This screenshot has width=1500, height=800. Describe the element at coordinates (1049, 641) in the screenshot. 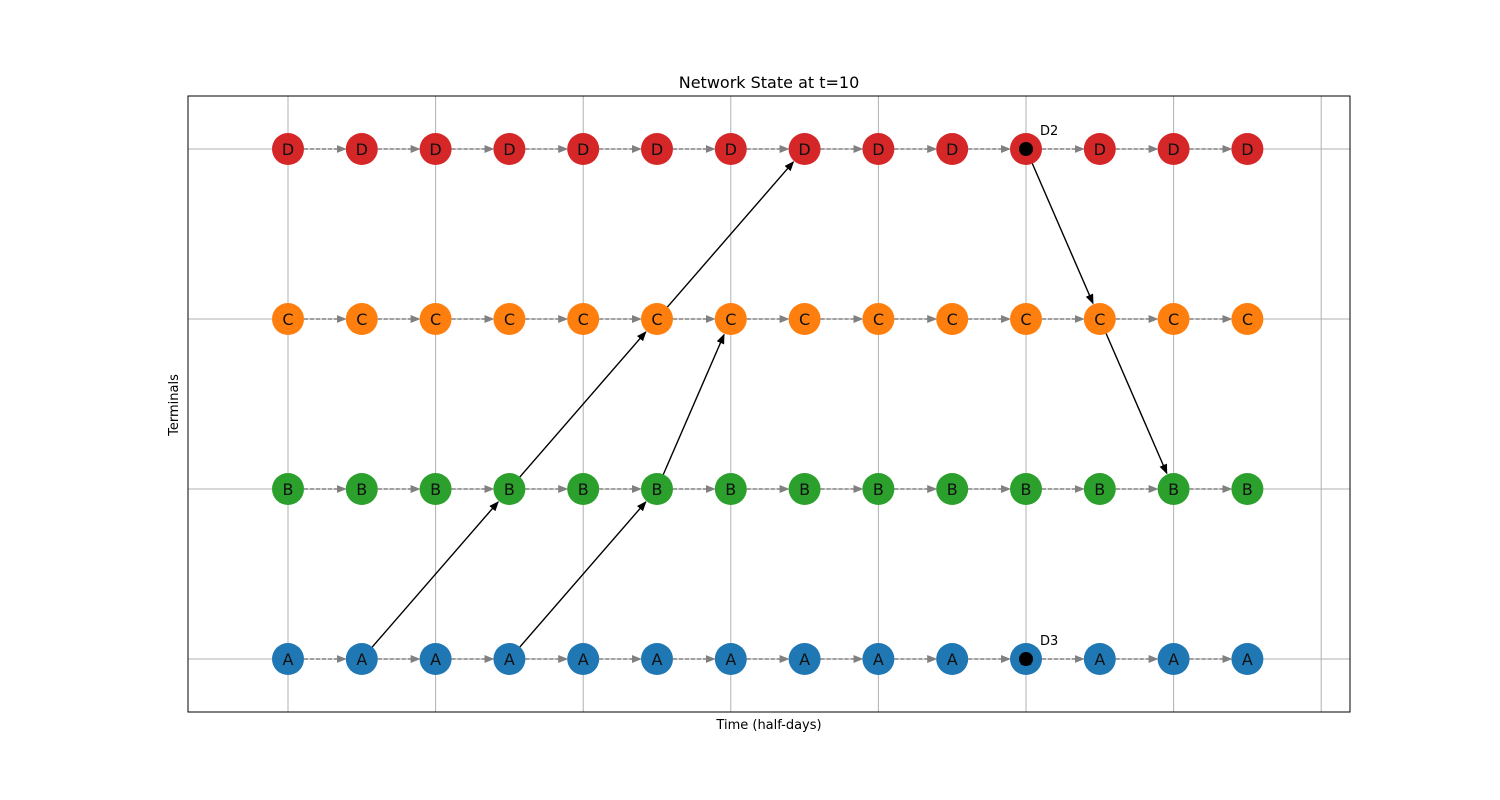

I see `marker-label: D3` at that location.